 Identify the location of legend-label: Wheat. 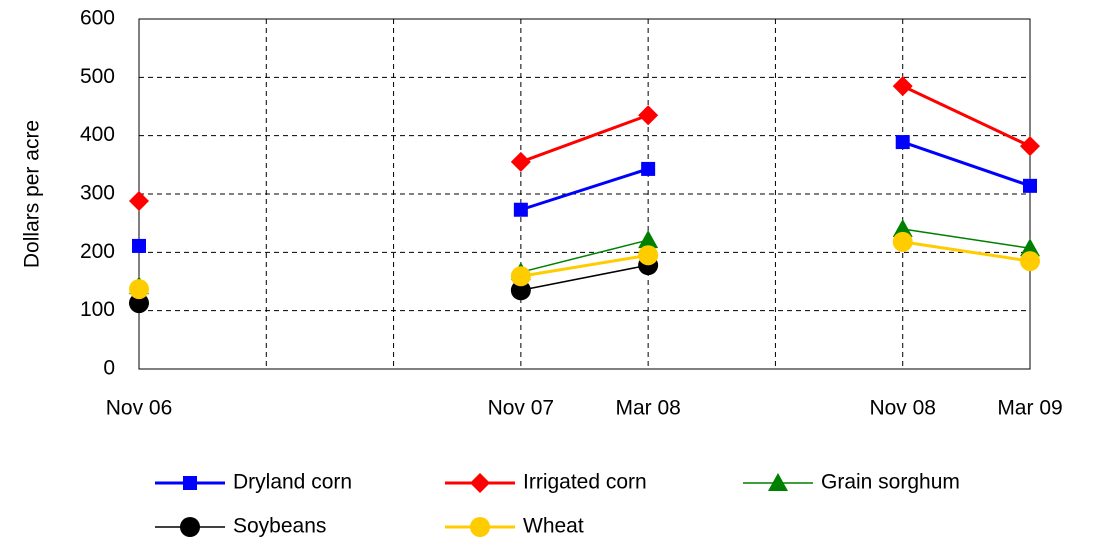
(553, 526).